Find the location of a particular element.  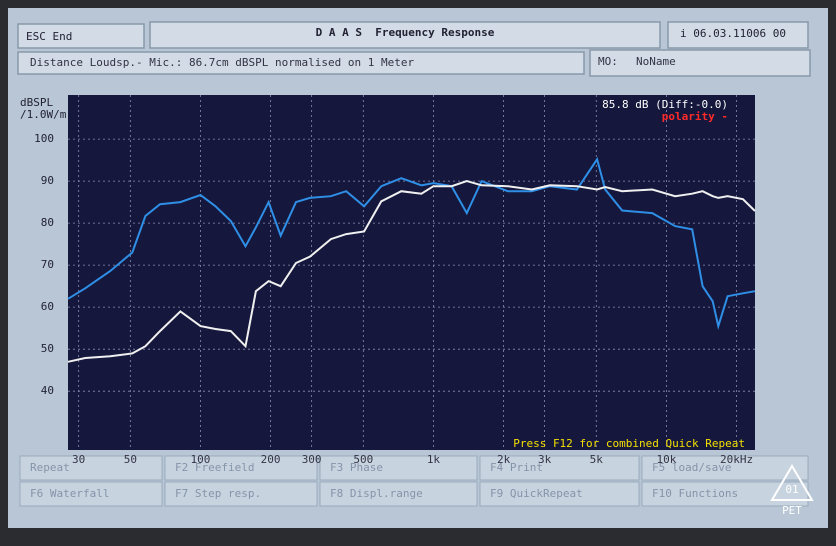

title: D A A S Frequency Response is located at coordinates (405, 32).